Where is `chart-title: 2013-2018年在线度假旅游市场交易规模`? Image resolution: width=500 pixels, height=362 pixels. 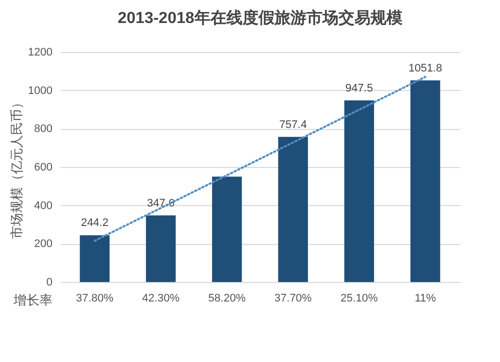 chart-title: 2013-2018年在线度假旅游市场交易规模 is located at coordinates (260, 17).